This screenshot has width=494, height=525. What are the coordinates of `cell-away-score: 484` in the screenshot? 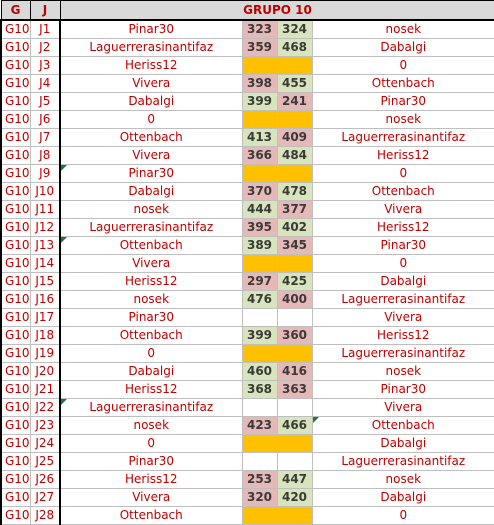 It's located at (294, 155).